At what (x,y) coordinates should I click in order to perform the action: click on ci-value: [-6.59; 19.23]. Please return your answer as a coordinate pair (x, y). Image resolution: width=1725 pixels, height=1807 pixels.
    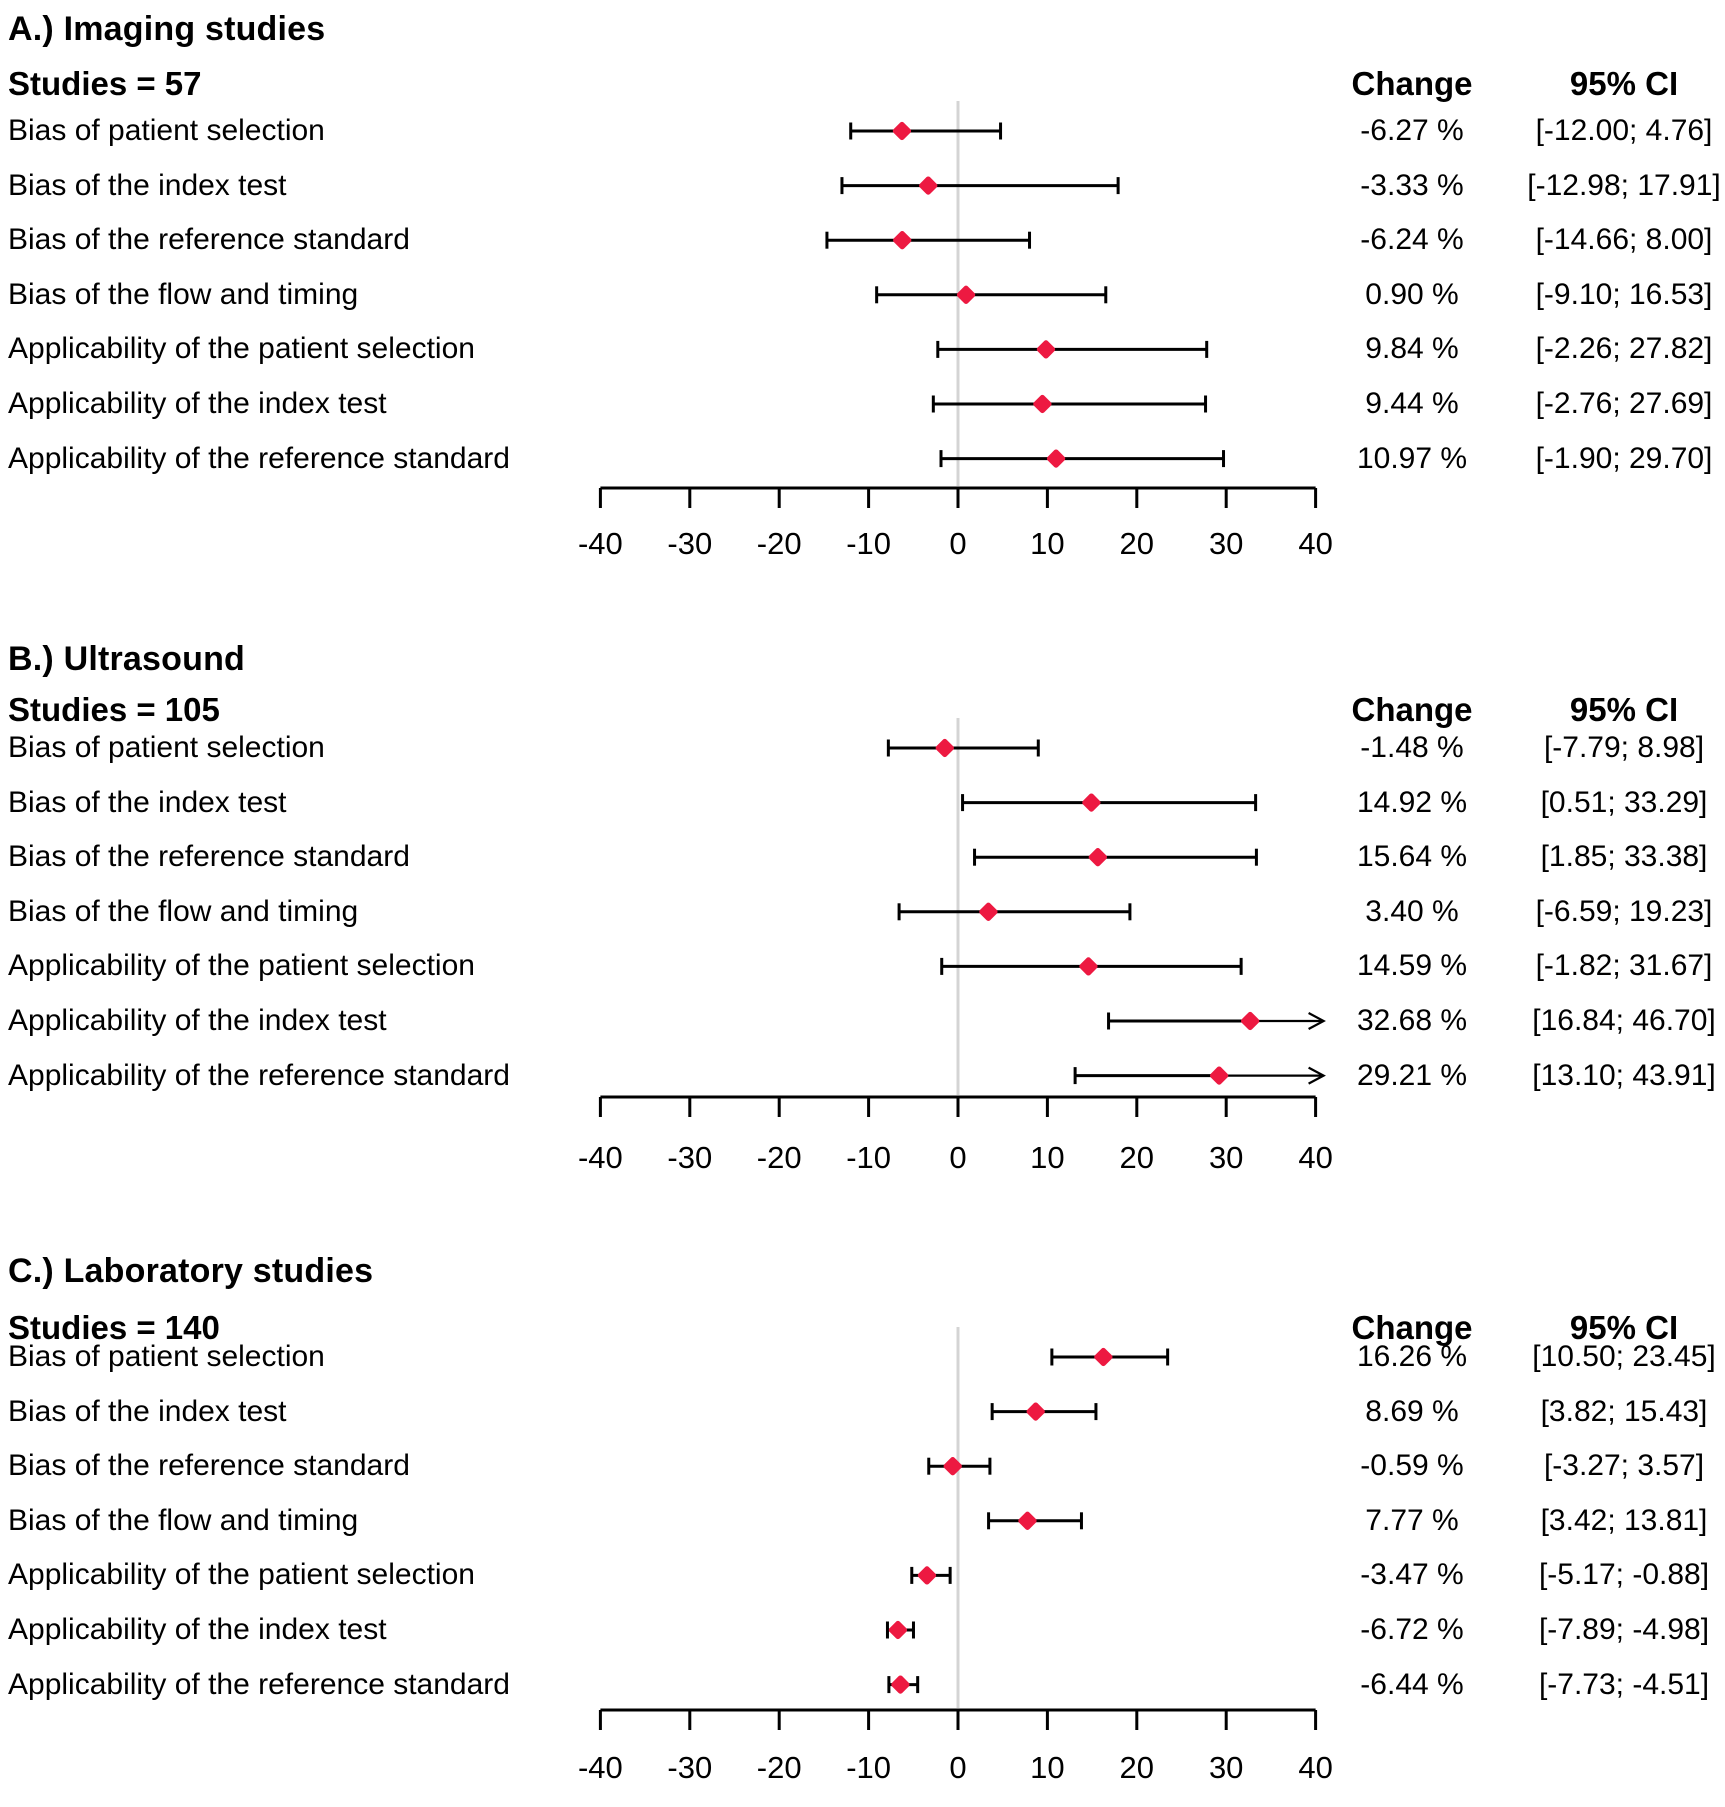
    Looking at the image, I should click on (1624, 911).